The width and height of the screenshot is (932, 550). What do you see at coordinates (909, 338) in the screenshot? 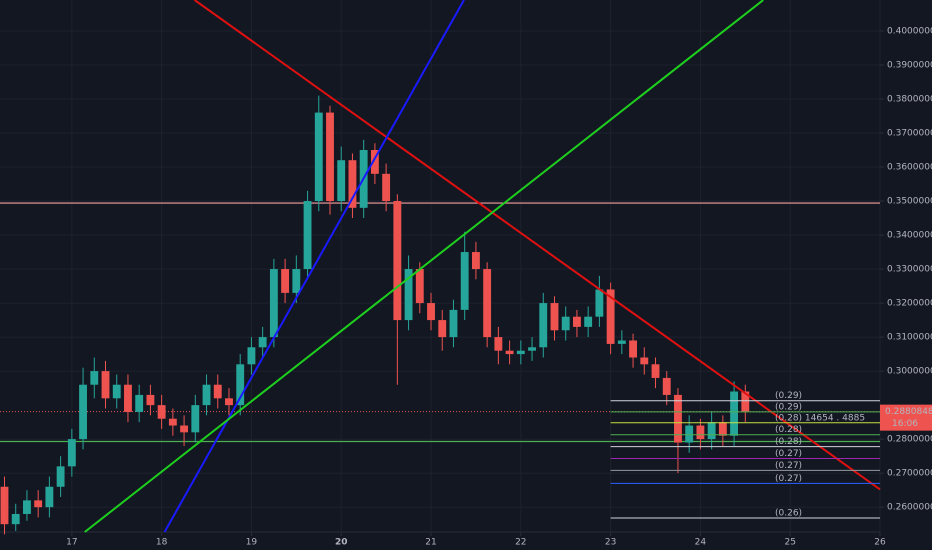
I see `y-tick-label: 0.31000000` at bounding box center [909, 338].